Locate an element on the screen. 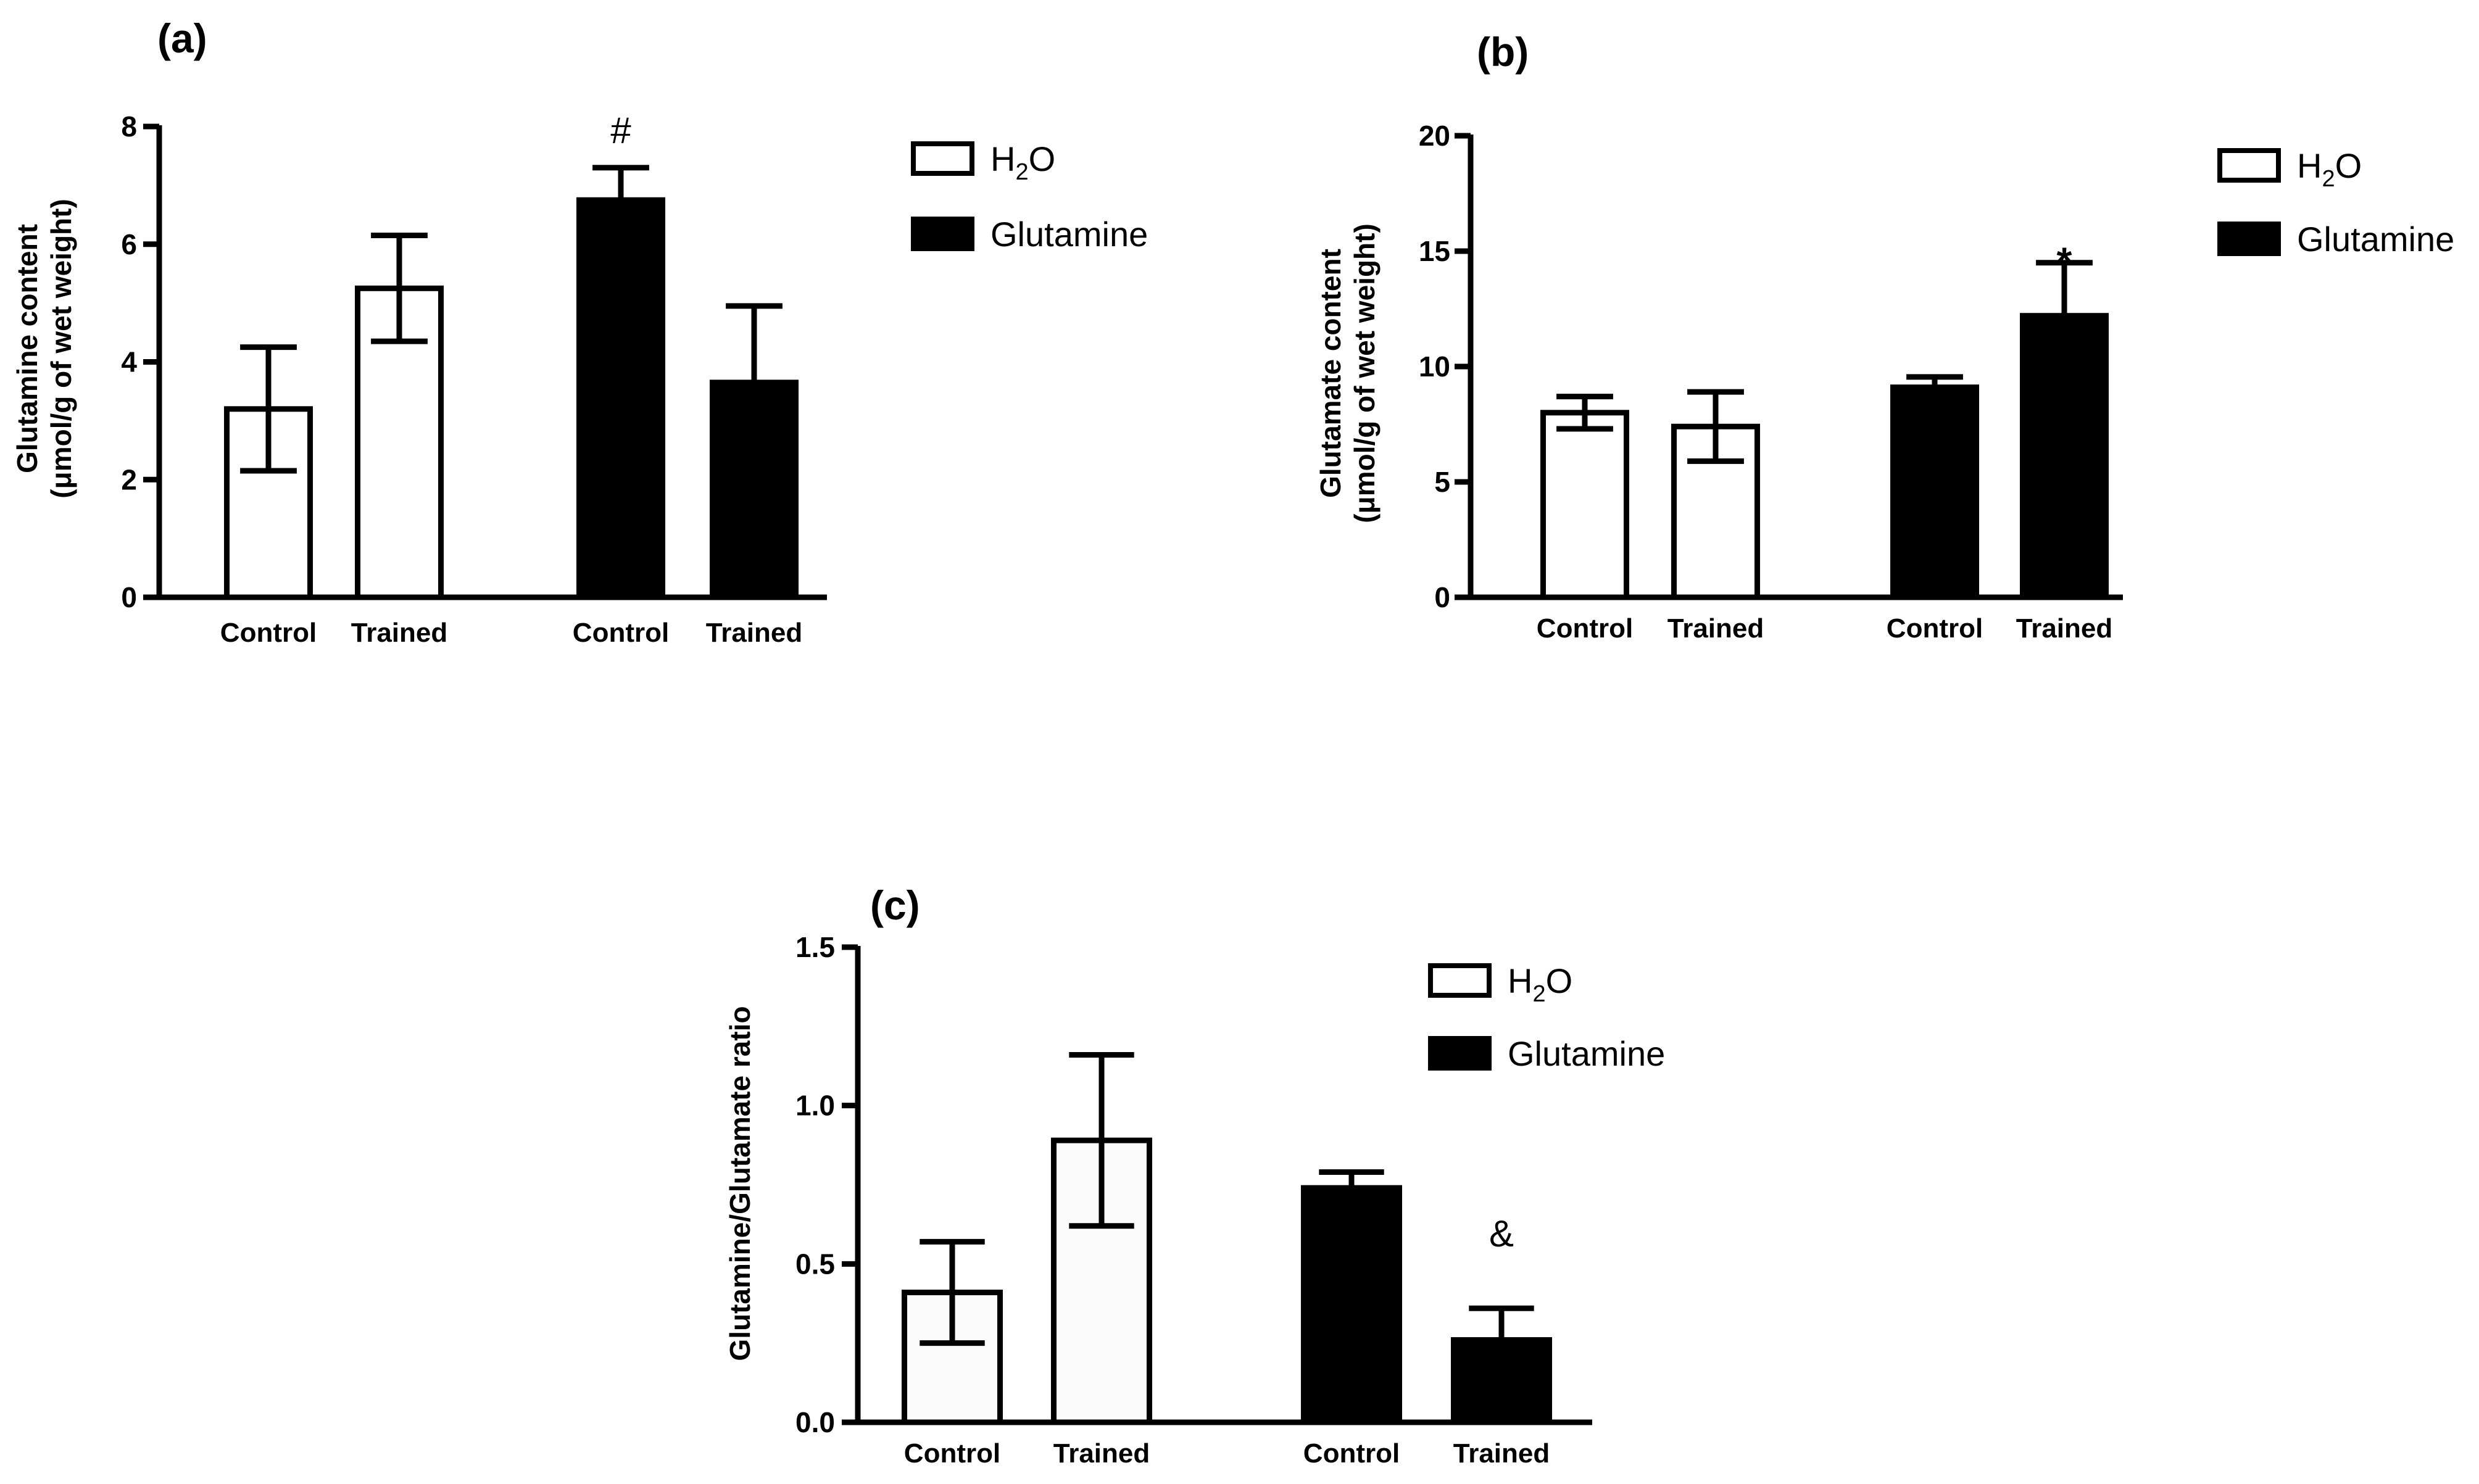 Image resolution: width=2479 pixels, height=1484 pixels. panel-b-legend: H2O Glutamine is located at coordinates (2335, 203).